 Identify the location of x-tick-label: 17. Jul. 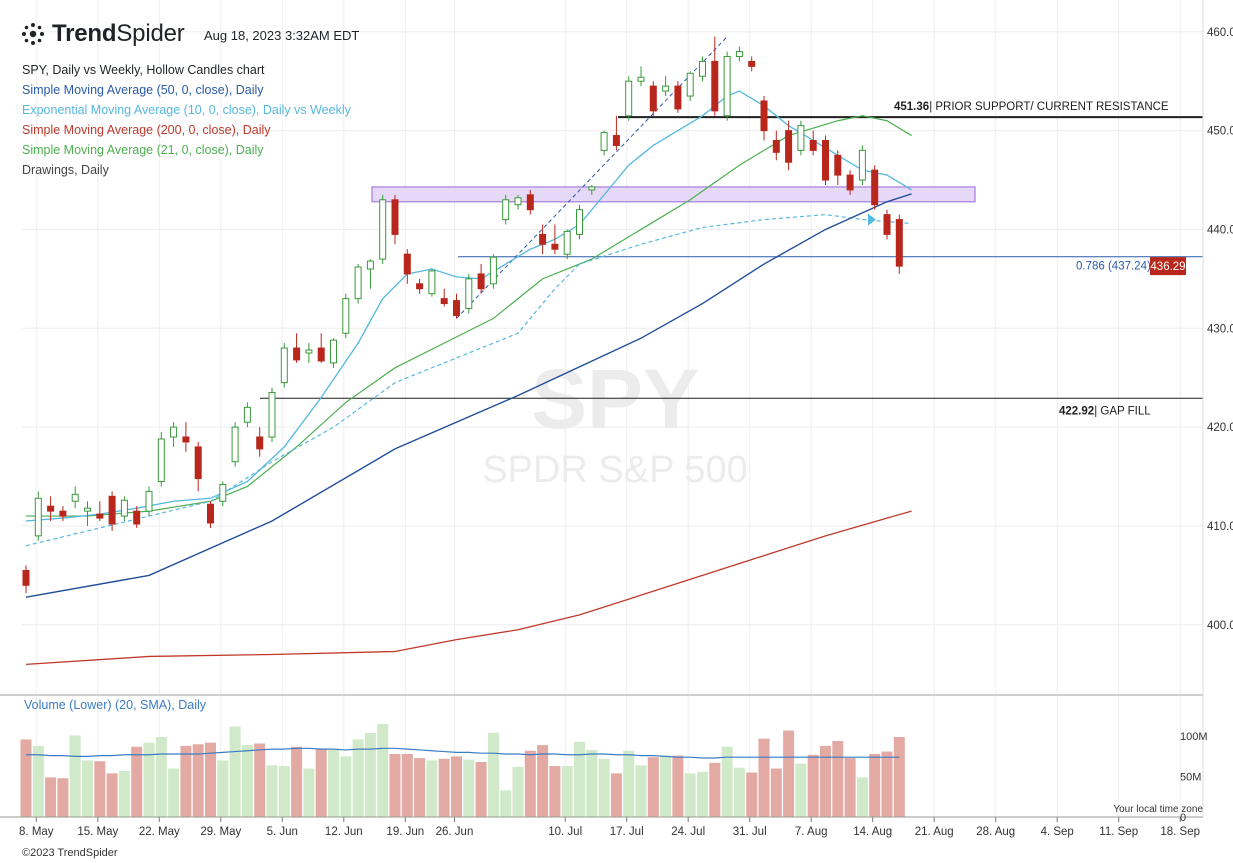
(627, 832).